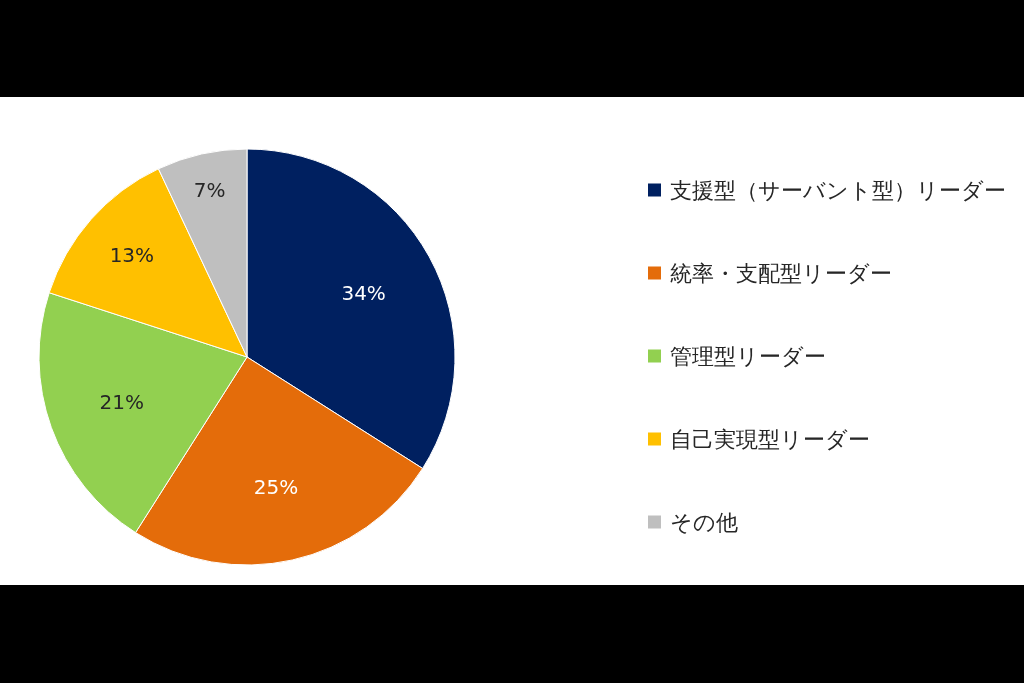  What do you see at coordinates (132, 255) in the screenshot?
I see `data-label: 13%` at bounding box center [132, 255].